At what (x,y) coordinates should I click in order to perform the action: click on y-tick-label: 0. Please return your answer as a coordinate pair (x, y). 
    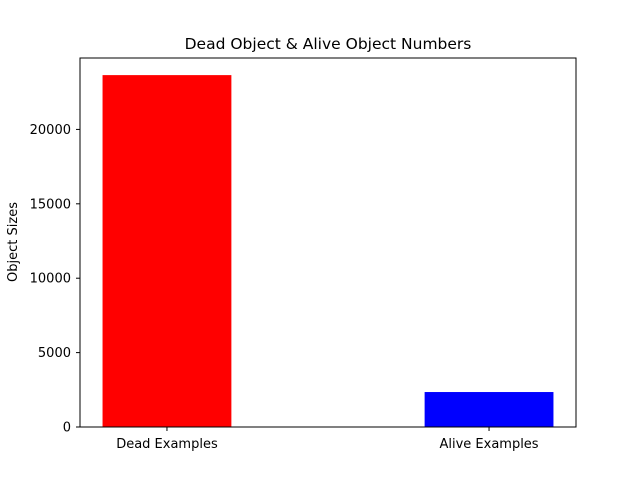
    Looking at the image, I should click on (67, 428).